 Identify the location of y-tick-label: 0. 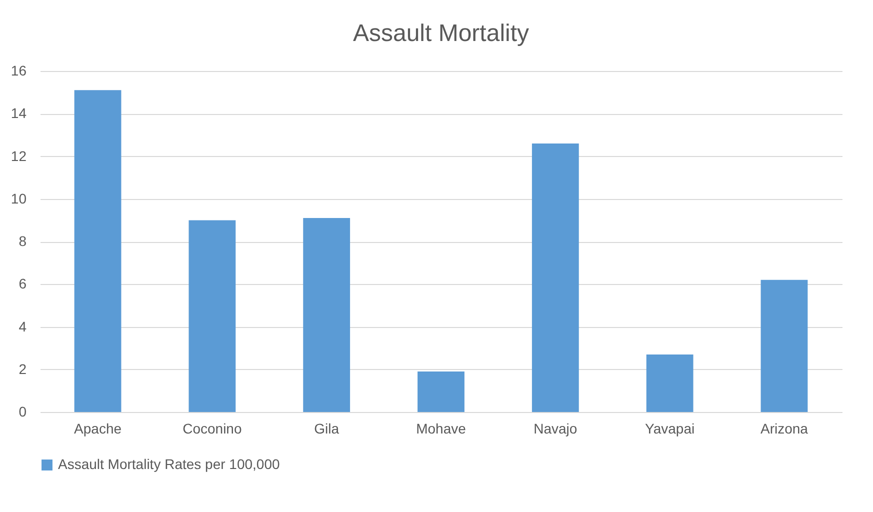
(22, 412).